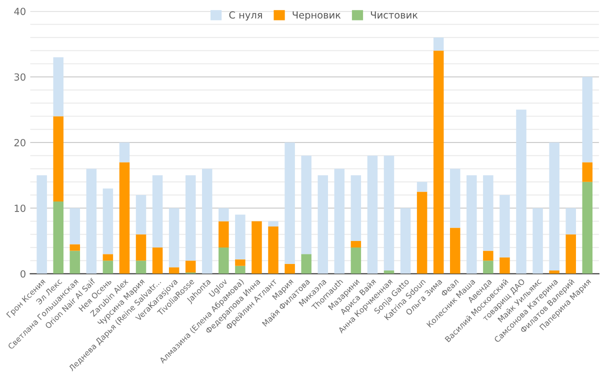 Image resolution: width=605 pixels, height=375 pixels. What do you see at coordinates (20, 77) in the screenshot?
I see `y-tick-label: 30` at bounding box center [20, 77].